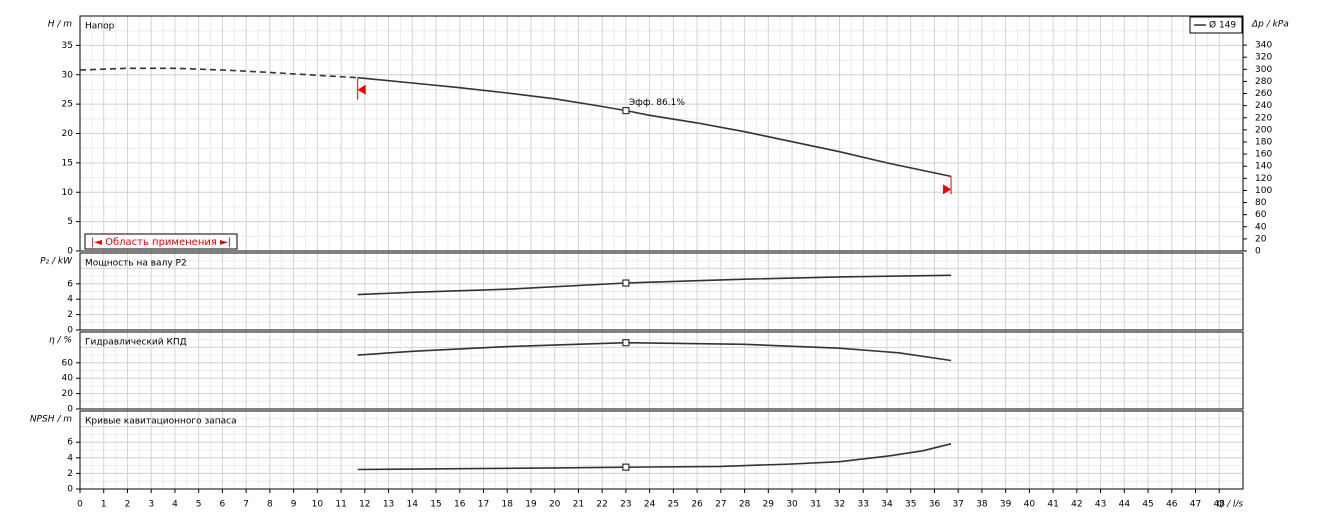 Image resolution: width=1323 pixels, height=522 pixels. I want to click on y-tick-label: 60, so click(68, 363).